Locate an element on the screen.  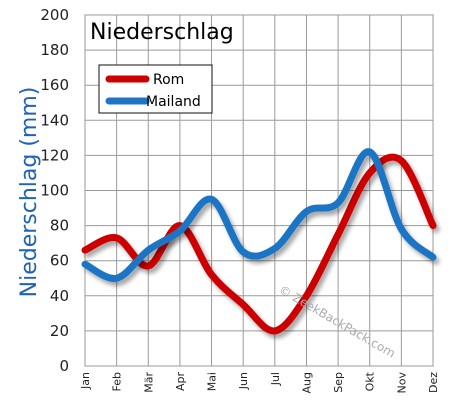
x-tick-label: Jan is located at coordinates (85, 381).